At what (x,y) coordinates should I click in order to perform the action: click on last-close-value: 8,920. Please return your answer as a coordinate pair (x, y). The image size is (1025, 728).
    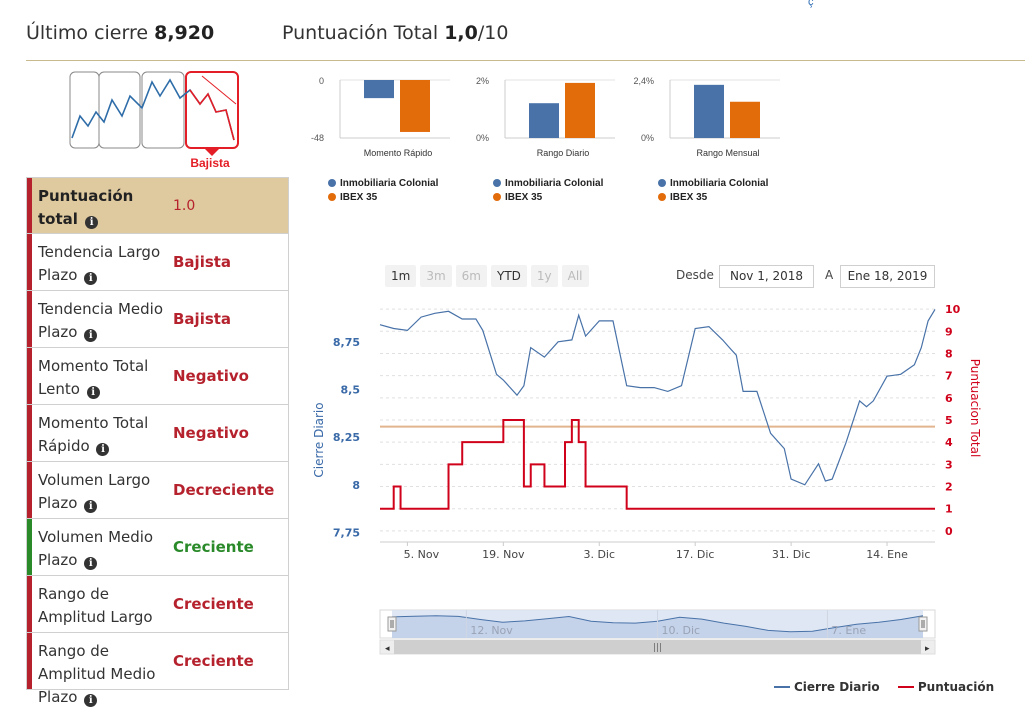
    Looking at the image, I should click on (184, 33).